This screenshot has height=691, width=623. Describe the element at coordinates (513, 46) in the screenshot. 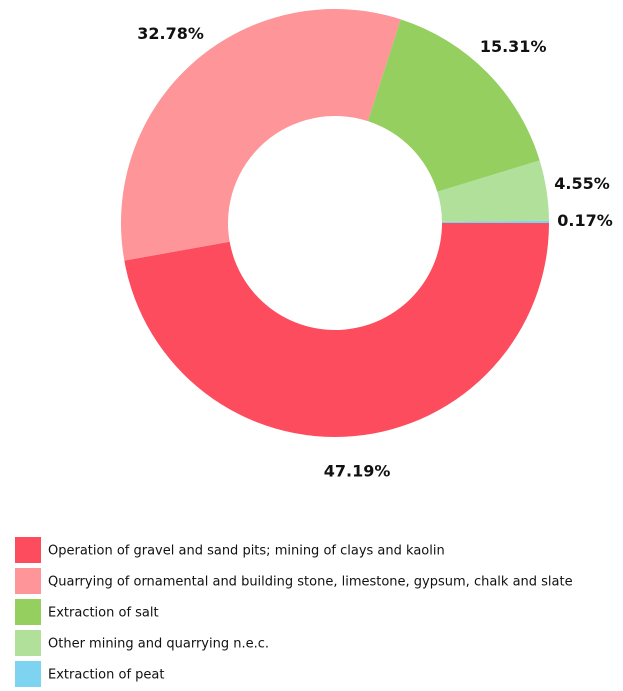

I see `value-label: 15.31%` at that location.